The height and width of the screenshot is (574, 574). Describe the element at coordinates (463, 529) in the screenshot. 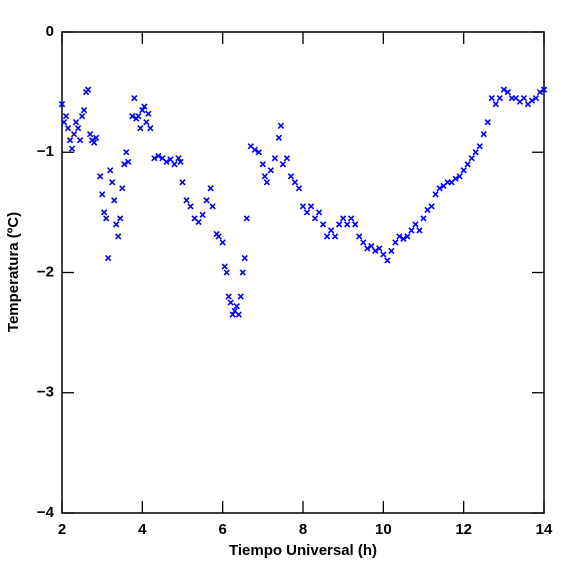

I see `x-tick-label: 12` at that location.